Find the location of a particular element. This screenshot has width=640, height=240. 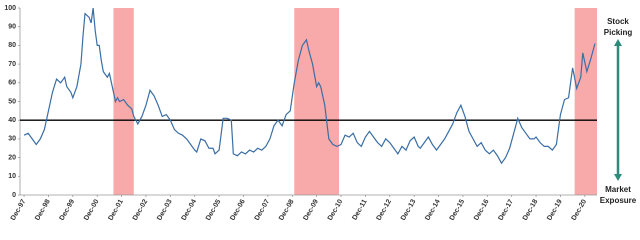

x-tick-label: Dec-20 is located at coordinates (580, 209).